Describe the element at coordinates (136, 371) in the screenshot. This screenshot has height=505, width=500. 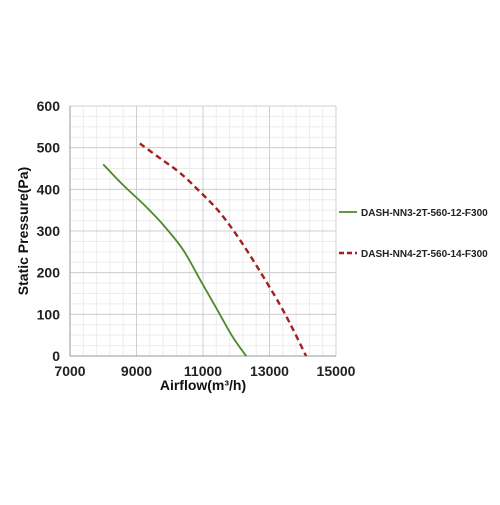
I see `x-tick-label: 9000` at that location.